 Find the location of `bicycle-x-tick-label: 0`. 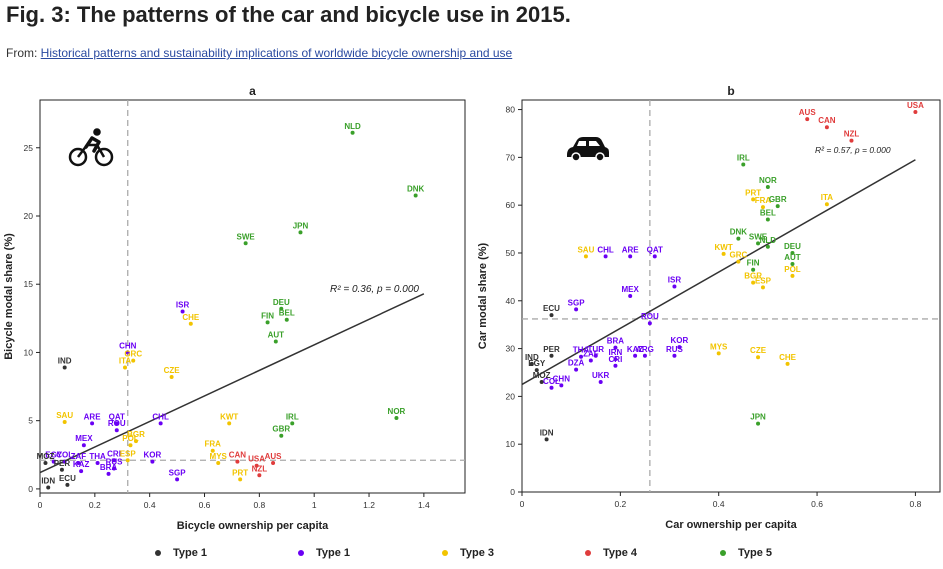

bicycle-x-tick-label: 0 is located at coordinates (40, 505).